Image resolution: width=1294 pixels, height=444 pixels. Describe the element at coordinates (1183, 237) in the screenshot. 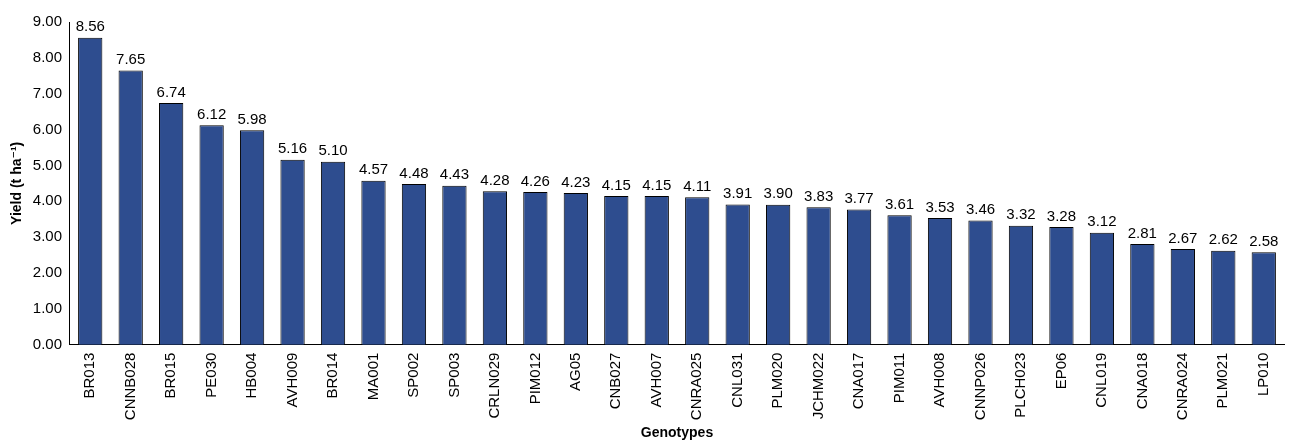

I see `data-label: 2.67` at that location.